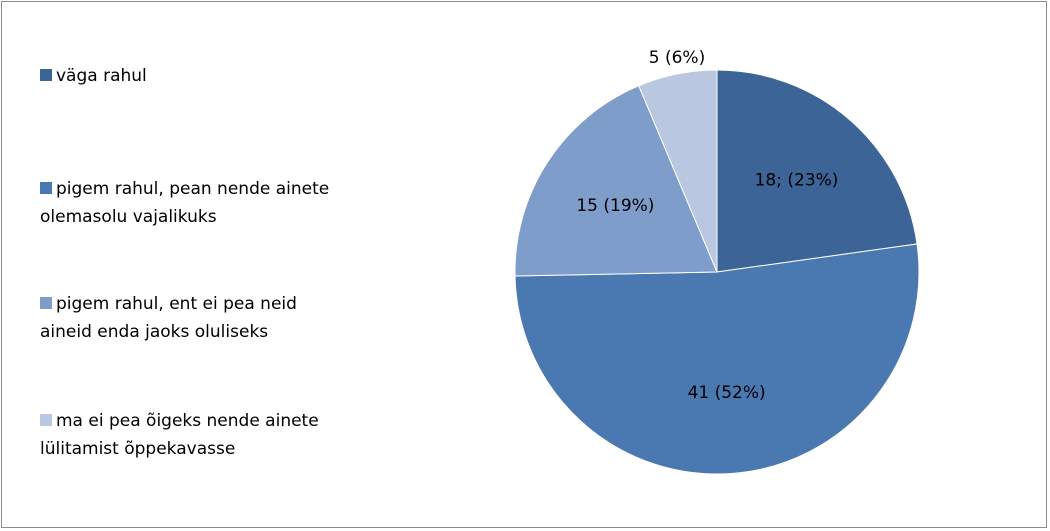 This screenshot has width=1050, height=531. I want to click on data-label: 18; (23%), so click(797, 181).